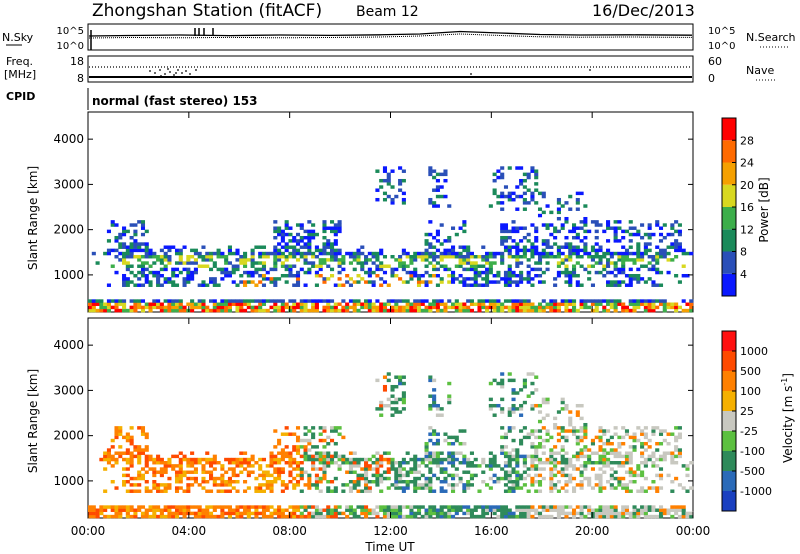 This screenshot has height=554, width=800. Describe the element at coordinates (764, 209) in the screenshot. I see `power-colorbar-label: Power [dB]` at that location.